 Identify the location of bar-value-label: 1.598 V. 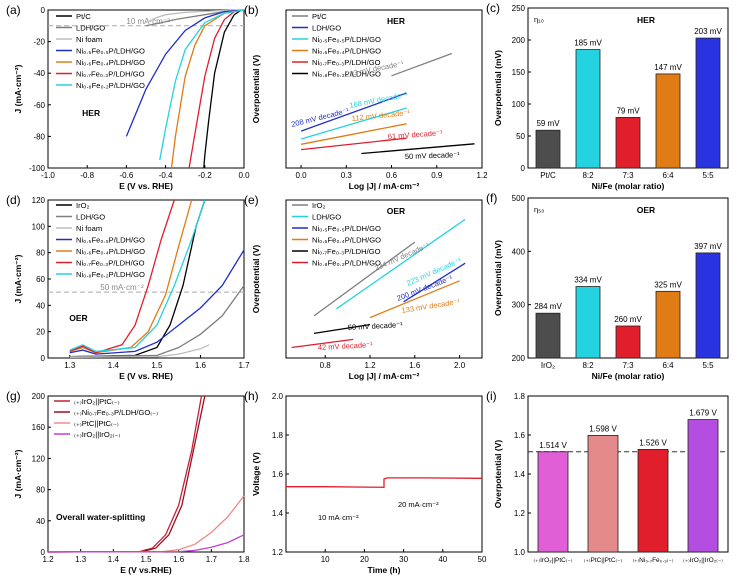
(603, 428).